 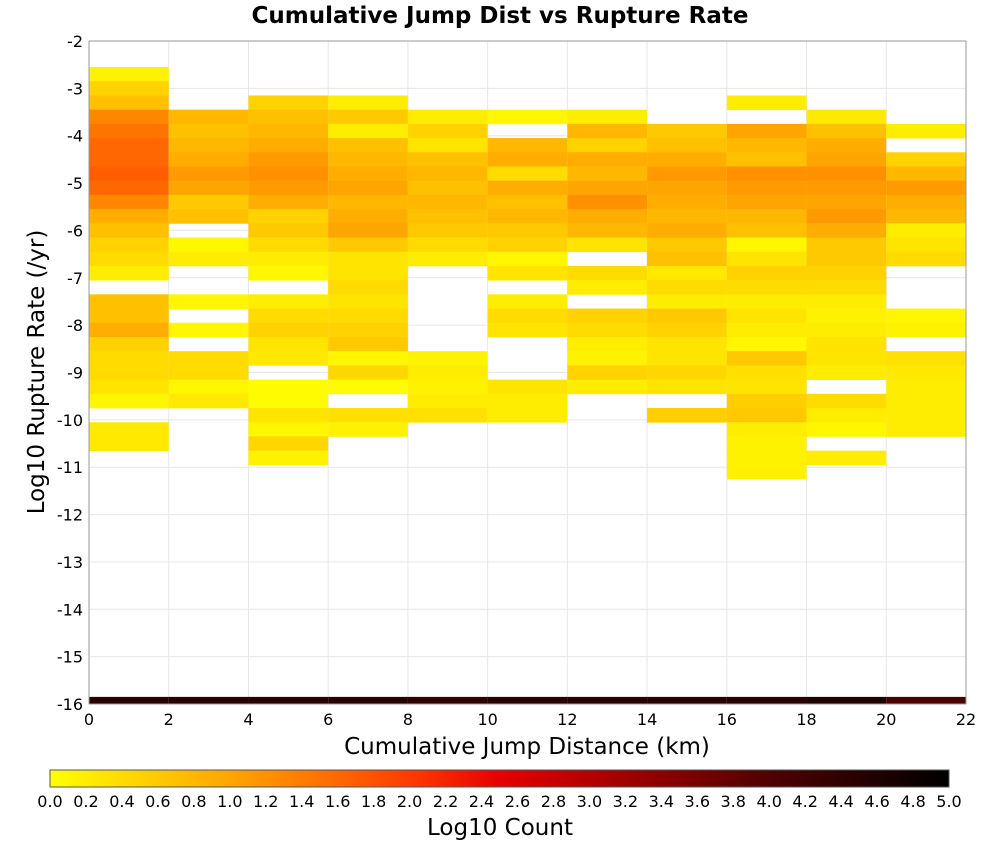 What do you see at coordinates (169, 719) in the screenshot?
I see `x-tick-label: 2` at bounding box center [169, 719].